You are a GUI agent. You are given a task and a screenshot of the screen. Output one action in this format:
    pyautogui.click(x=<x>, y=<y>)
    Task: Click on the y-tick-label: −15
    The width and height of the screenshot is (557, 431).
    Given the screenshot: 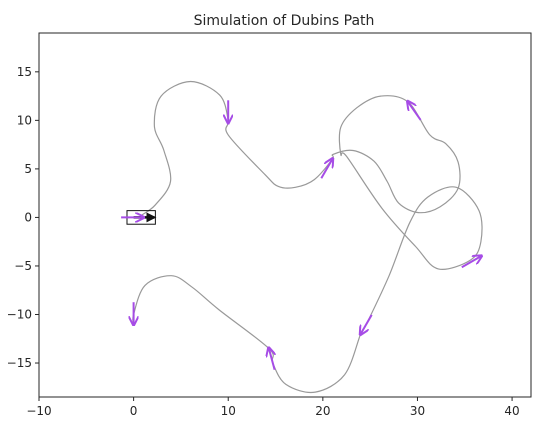 What is the action you would take?
    pyautogui.click(x=19, y=363)
    